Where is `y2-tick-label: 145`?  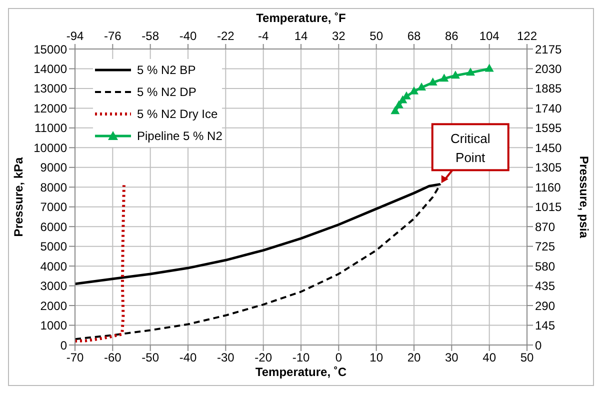
y2-tick-label: 145 is located at coordinates (545, 325).